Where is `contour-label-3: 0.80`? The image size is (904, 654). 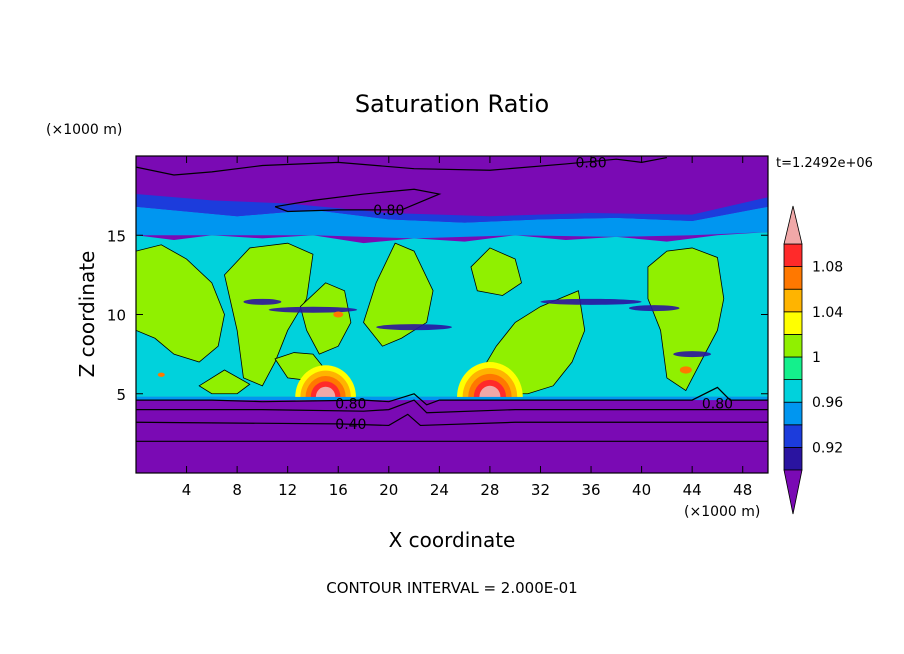
contour-label-3: 0.80 is located at coordinates (350, 404).